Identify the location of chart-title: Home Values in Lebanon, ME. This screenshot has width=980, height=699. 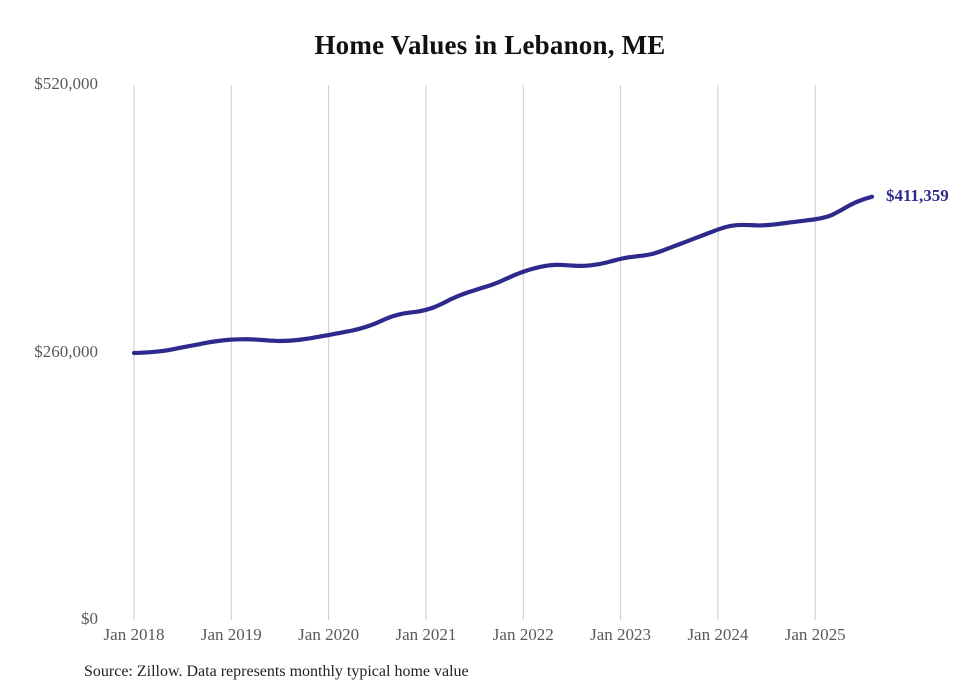
(490, 45).